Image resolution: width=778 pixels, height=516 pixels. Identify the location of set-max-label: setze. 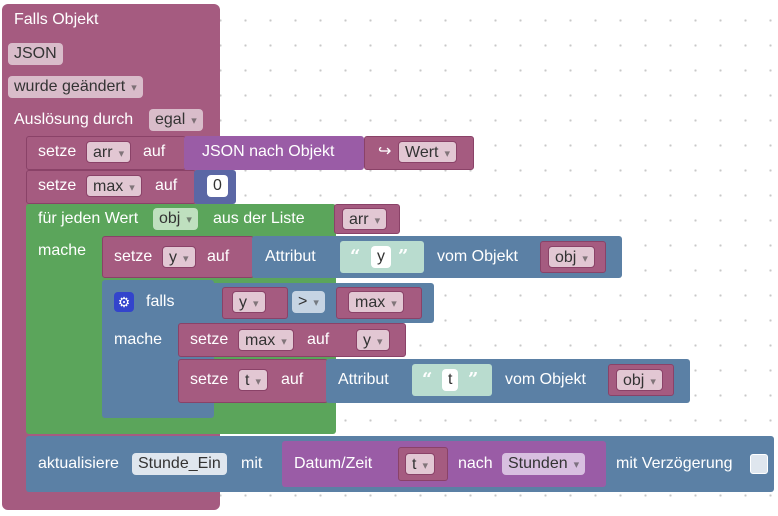
(57, 185).